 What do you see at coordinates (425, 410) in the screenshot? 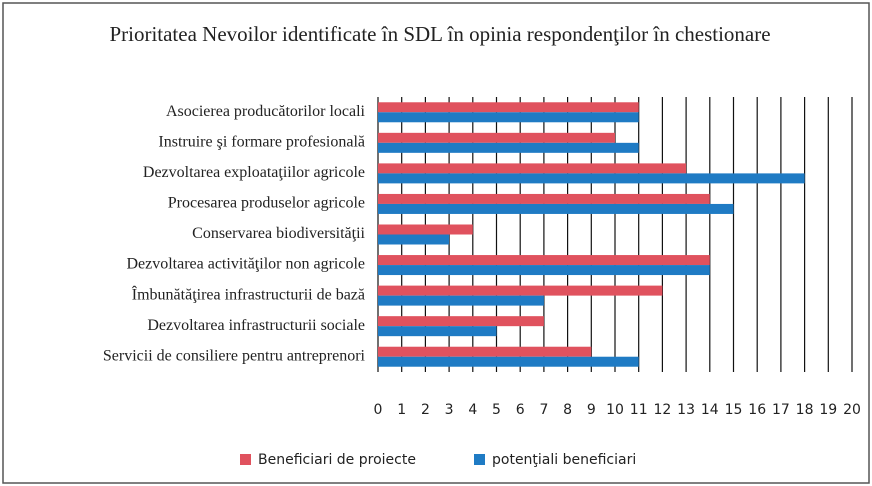
I see `x-tick-label: 2` at bounding box center [425, 410].